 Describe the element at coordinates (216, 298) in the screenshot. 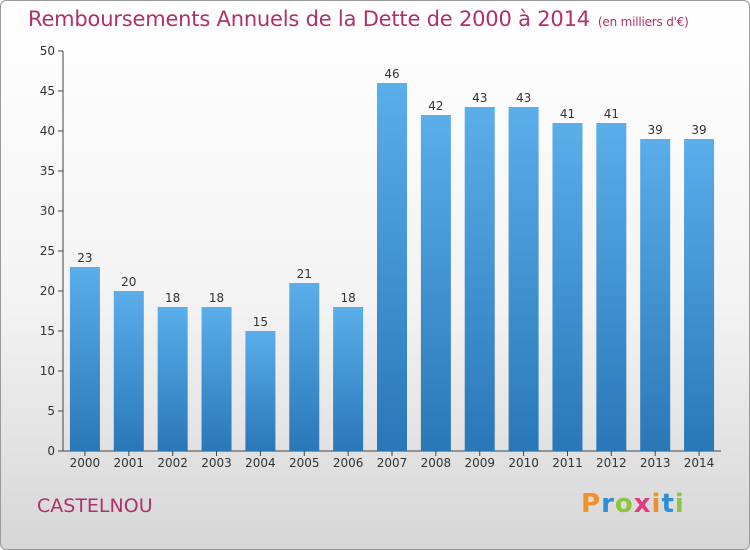

I see `data-label-2003: 18` at that location.